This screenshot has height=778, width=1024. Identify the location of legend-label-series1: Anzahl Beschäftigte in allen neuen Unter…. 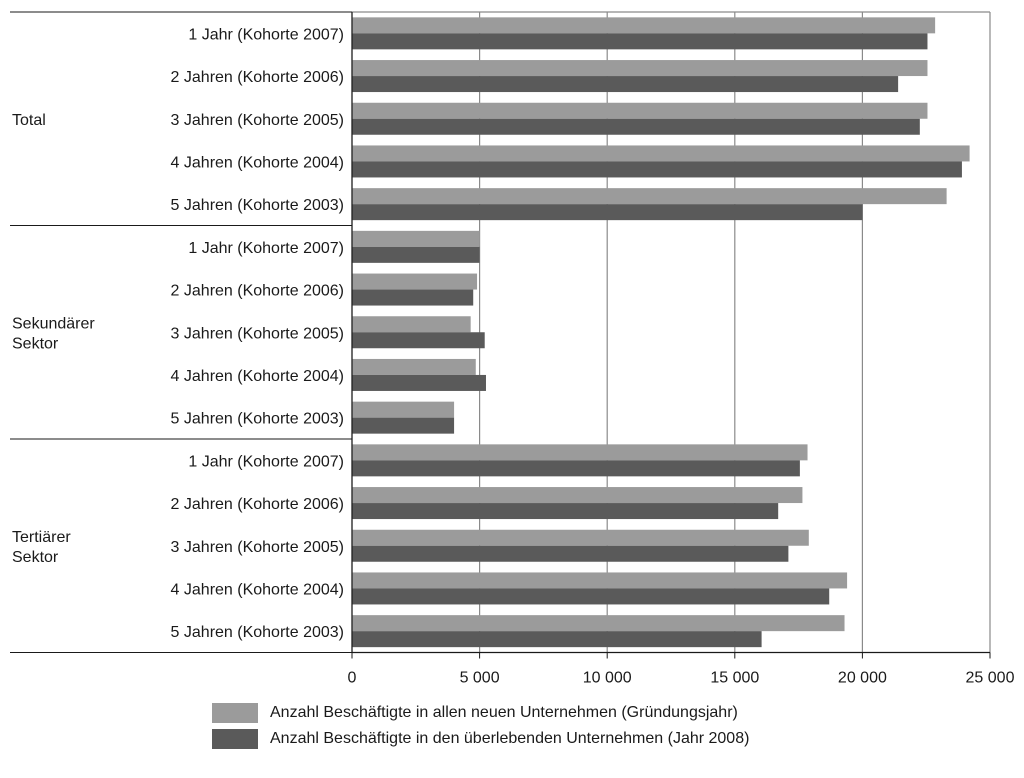
(504, 712).